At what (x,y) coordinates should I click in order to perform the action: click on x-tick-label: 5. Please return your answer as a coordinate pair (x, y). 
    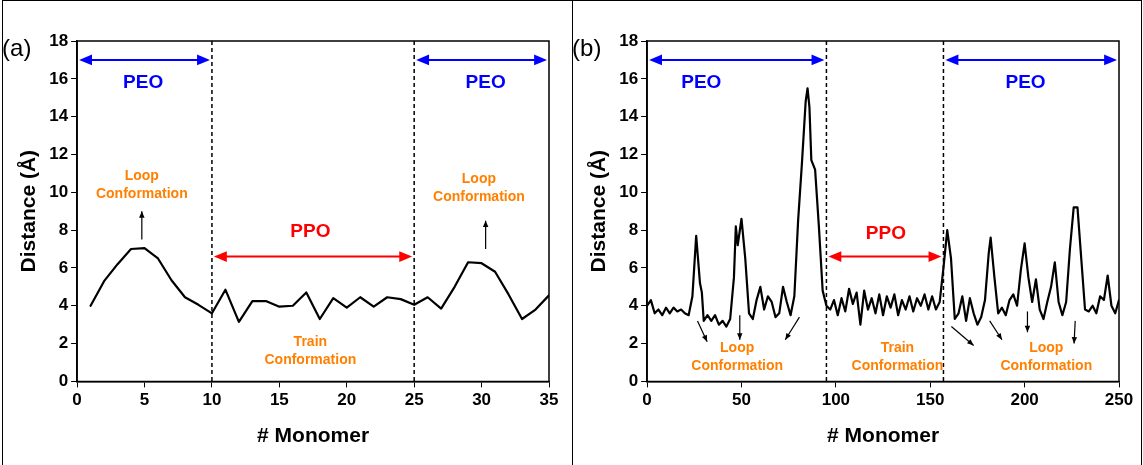
    Looking at the image, I should click on (144, 400).